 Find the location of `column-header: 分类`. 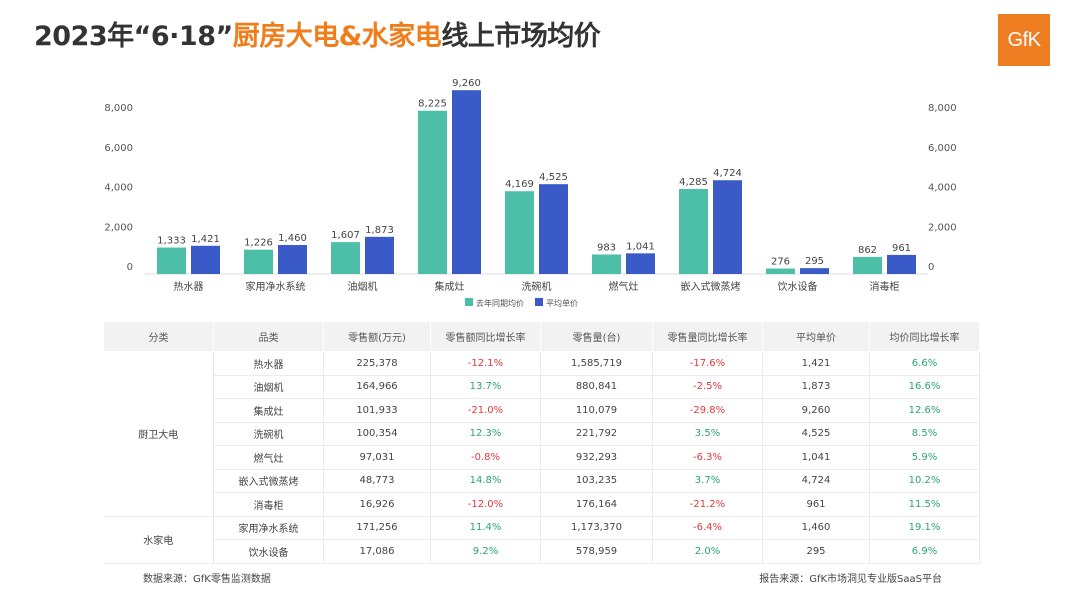

column-header: 分类 is located at coordinates (158, 336).